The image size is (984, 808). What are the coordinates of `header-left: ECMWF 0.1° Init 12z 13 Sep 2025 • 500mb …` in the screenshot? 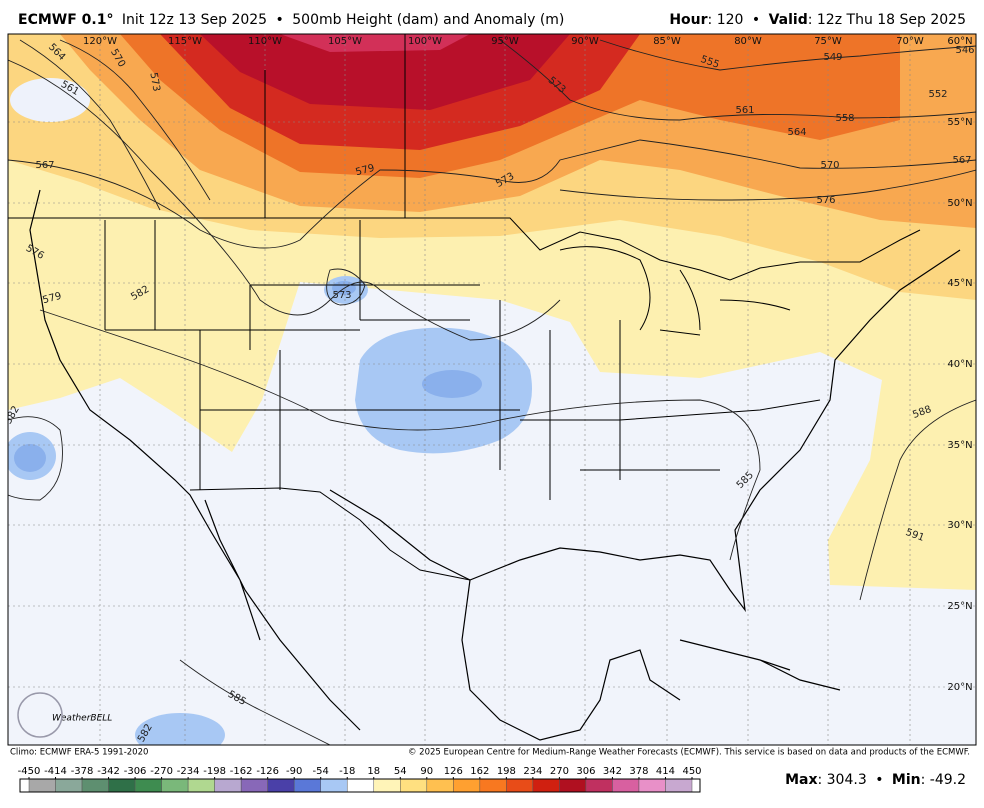 It's located at (291, 20).